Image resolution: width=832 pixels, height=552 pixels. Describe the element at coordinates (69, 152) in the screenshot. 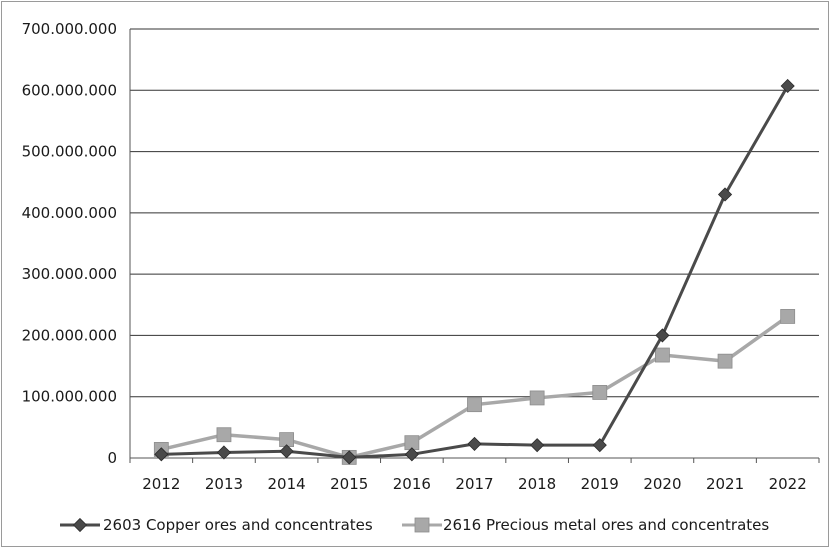

I see `y-tick-label: 500.000.000` at that location.